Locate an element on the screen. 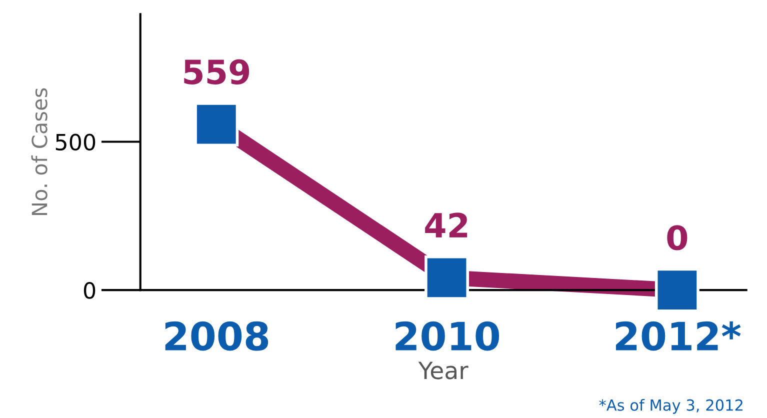 The width and height of the screenshot is (767, 418). data-label: 559 is located at coordinates (217, 71).